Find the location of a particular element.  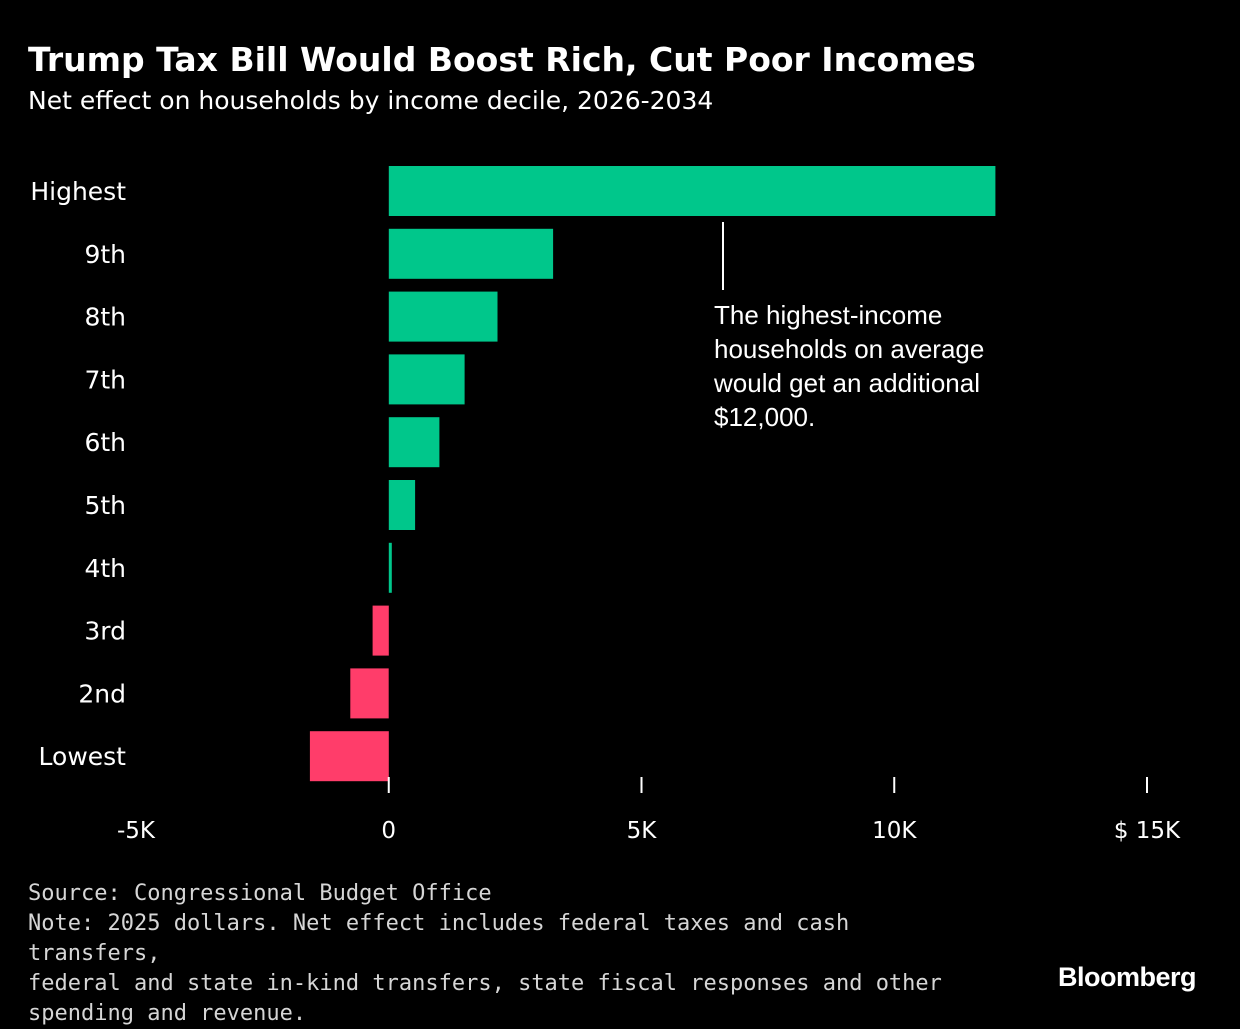

bar-4th is located at coordinates (390, 567).